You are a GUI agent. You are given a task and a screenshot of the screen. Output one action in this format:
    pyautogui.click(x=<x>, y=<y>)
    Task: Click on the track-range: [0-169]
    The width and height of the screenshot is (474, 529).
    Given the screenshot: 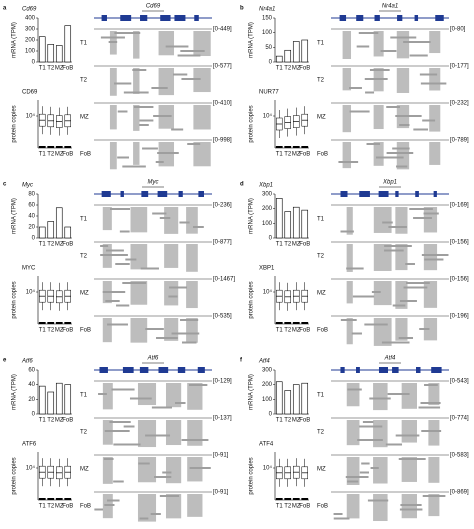 What is the action you would take?
    pyautogui.click(x=459, y=206)
    